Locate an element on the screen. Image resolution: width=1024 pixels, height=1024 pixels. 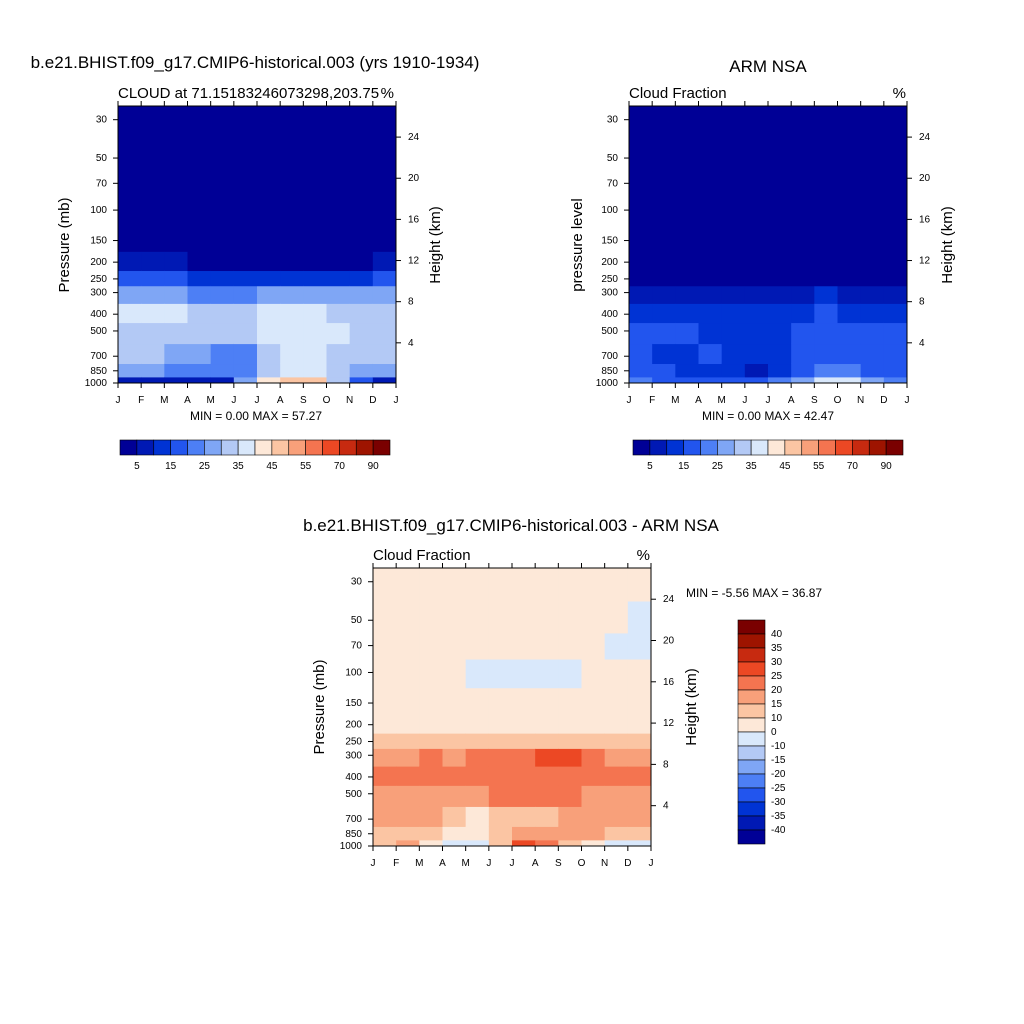
y-tick-label: 30 is located at coordinates (102, 120).